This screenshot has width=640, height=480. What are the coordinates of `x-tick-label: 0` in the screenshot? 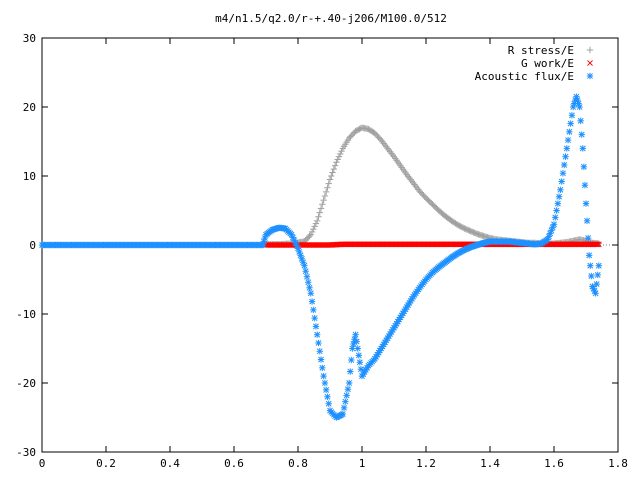 It's located at (42, 463).